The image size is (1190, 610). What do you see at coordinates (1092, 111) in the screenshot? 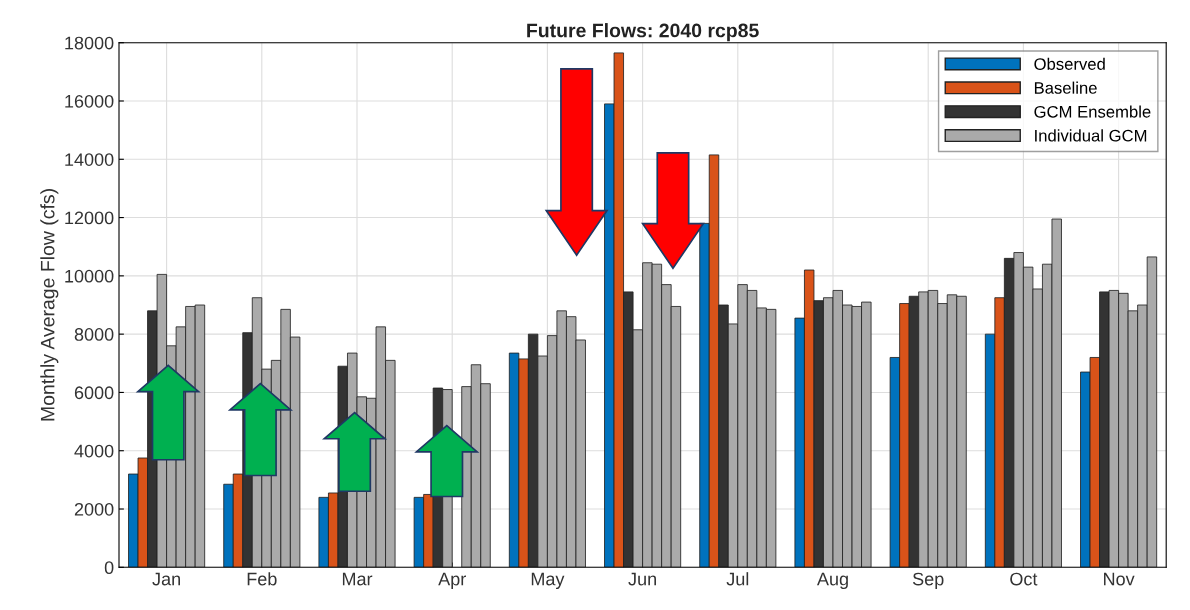
I see `legend-label: GCM Ensemble` at bounding box center [1092, 111].